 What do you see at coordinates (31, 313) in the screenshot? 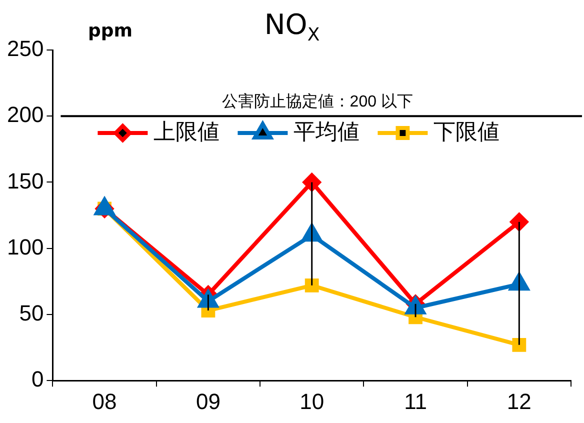
I see `y-tick-label: 50` at bounding box center [31, 313].